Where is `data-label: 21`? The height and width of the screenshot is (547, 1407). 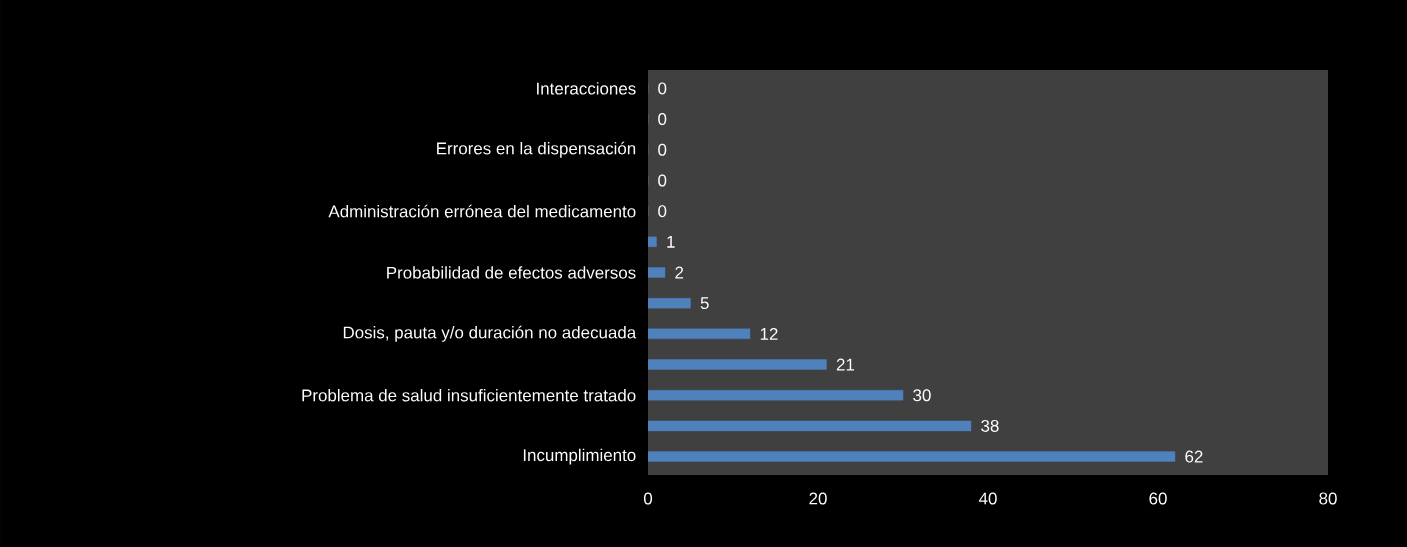 data-label: 21 is located at coordinates (845, 364).